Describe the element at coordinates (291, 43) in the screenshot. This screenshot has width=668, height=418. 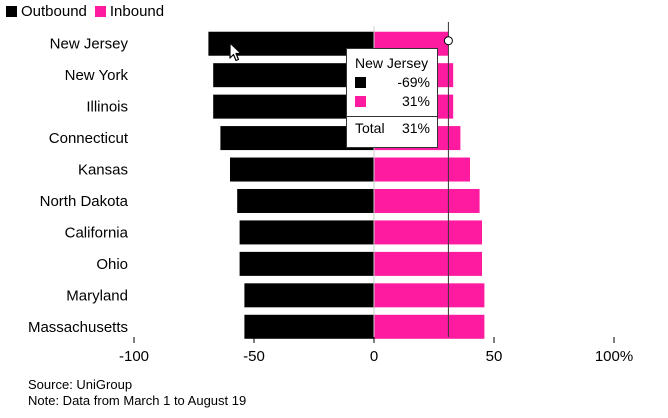
I see `bar-outbound-new-jersey` at that location.